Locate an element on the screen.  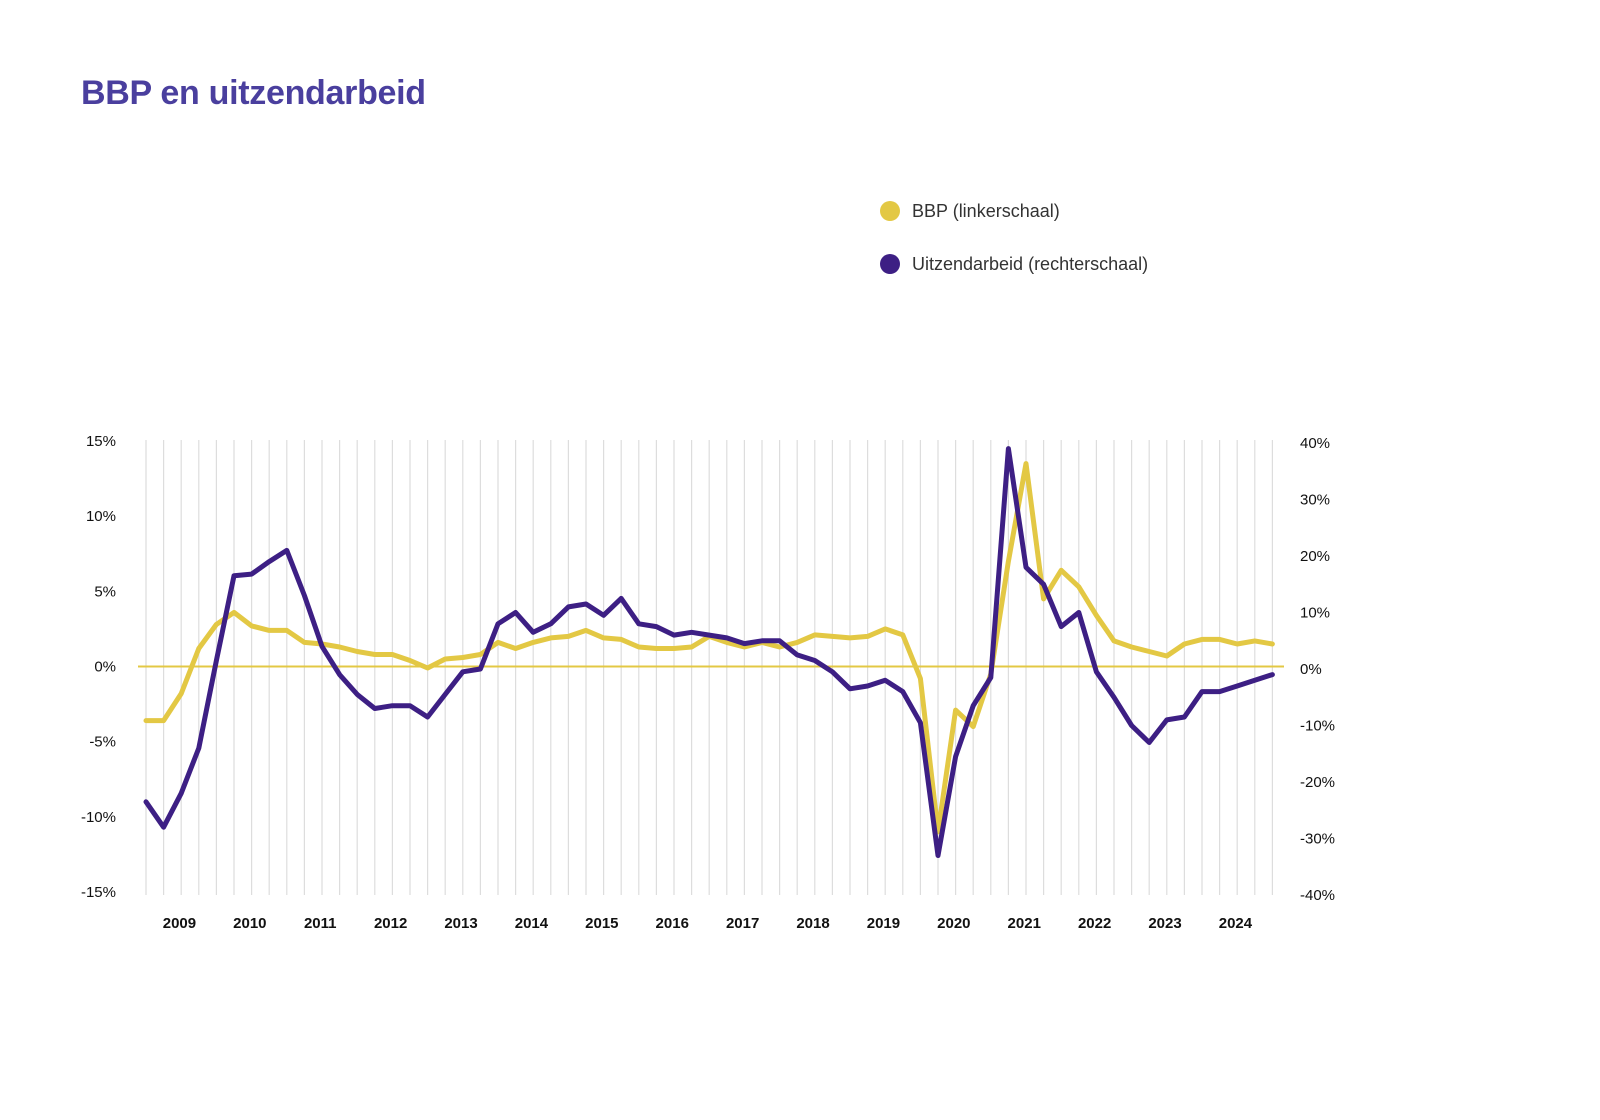
x-tick-label: 2016 is located at coordinates (672, 923).